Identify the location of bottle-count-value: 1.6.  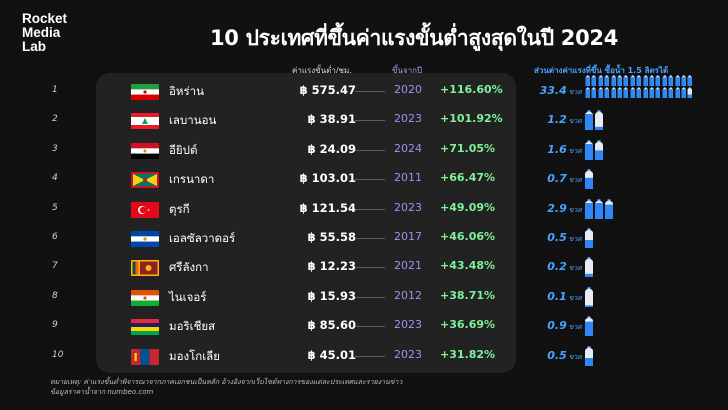
(557, 149).